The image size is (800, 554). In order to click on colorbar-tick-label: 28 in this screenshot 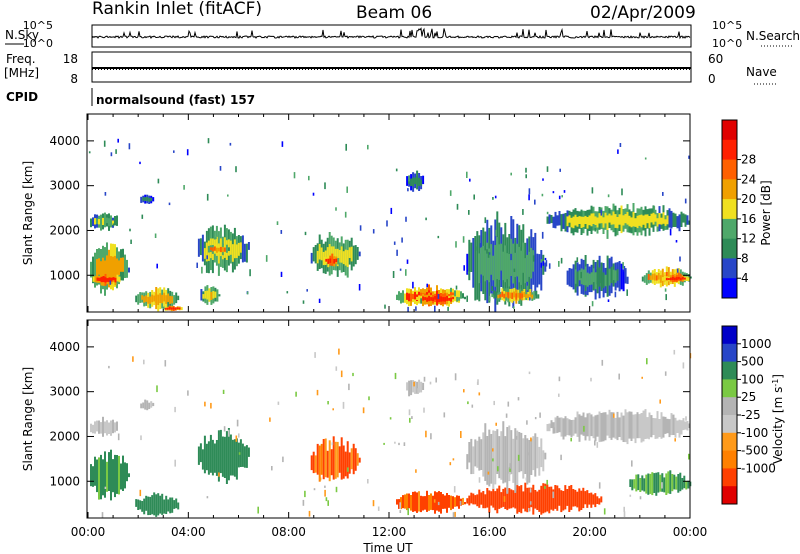, I will do `click(748, 160)`.